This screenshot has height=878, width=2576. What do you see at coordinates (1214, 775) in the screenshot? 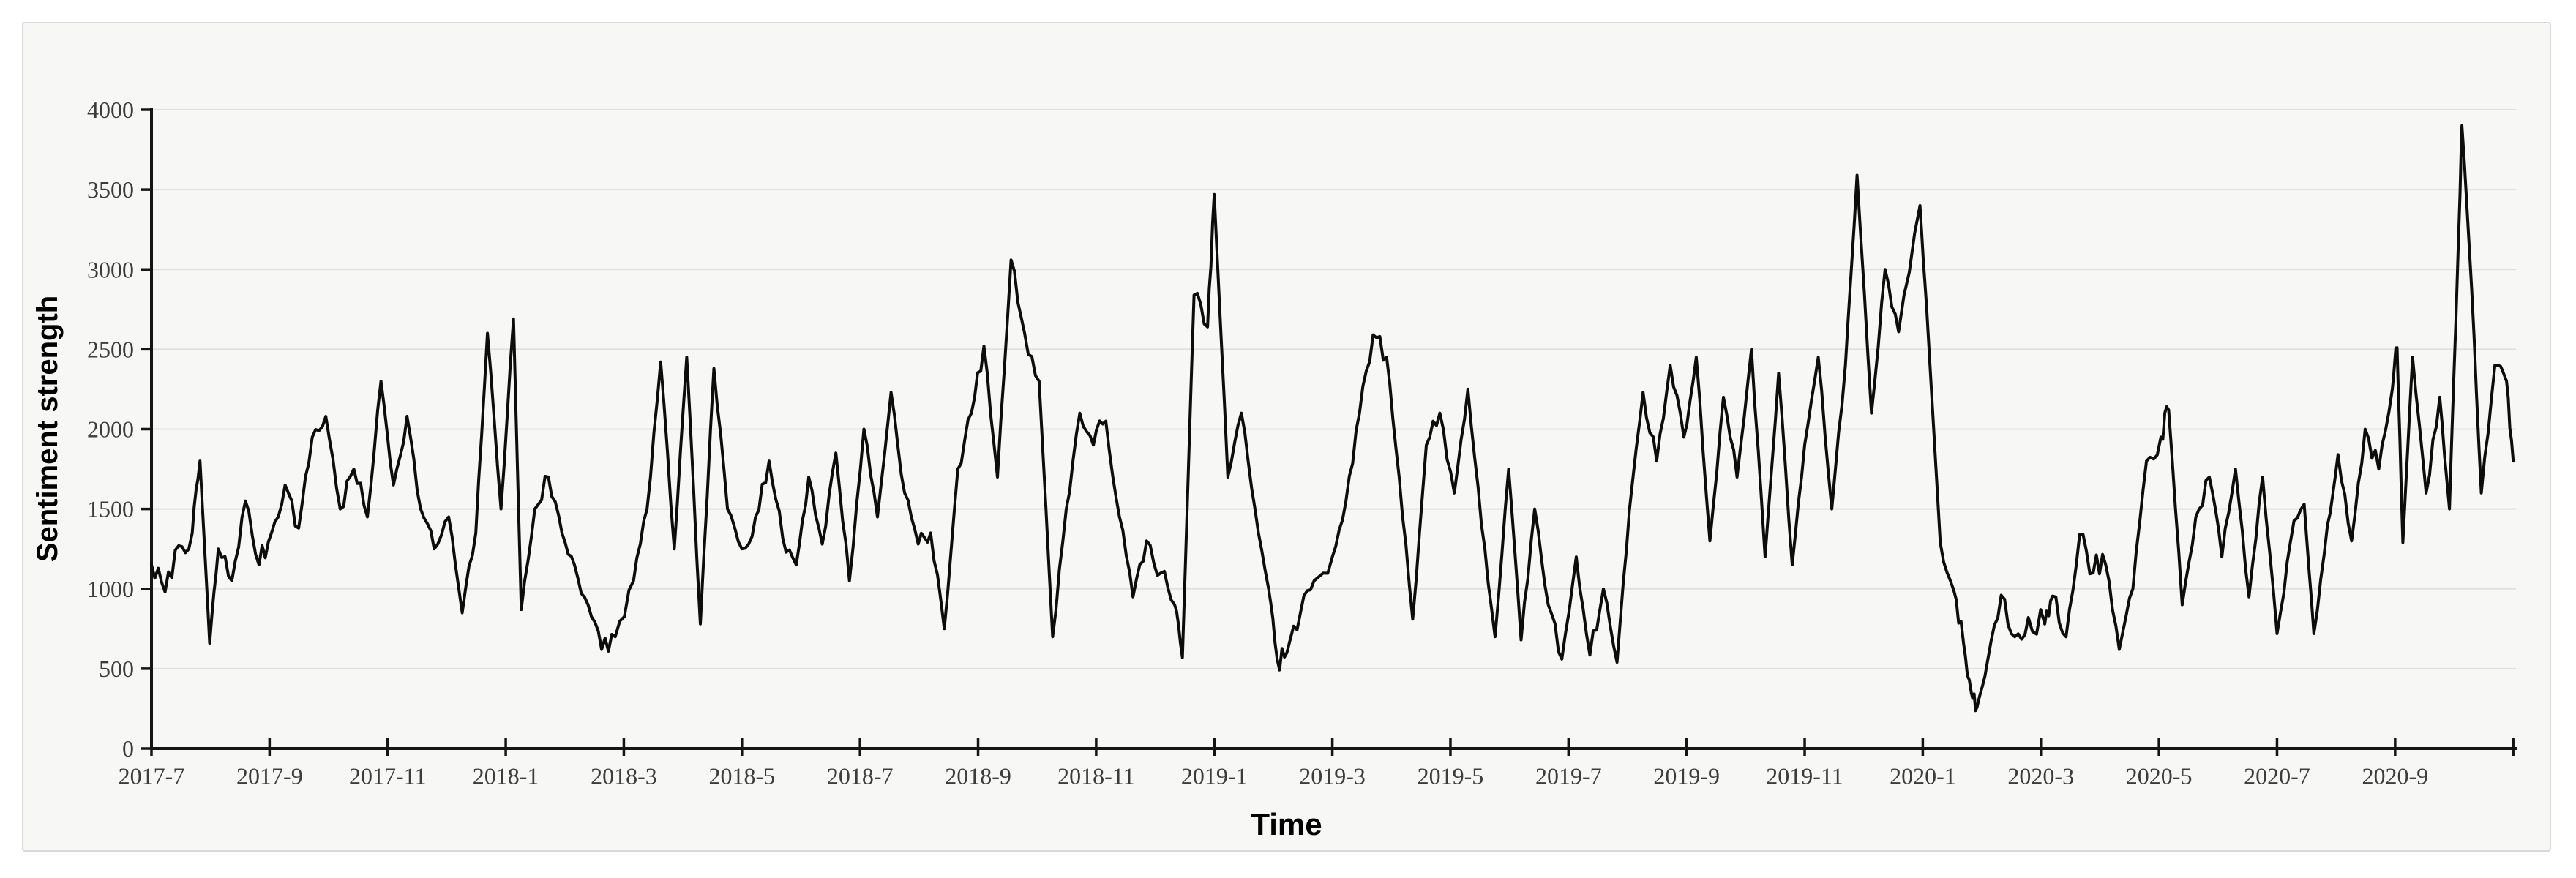
I see `x-tick-label: 2019-1` at bounding box center [1214, 775].